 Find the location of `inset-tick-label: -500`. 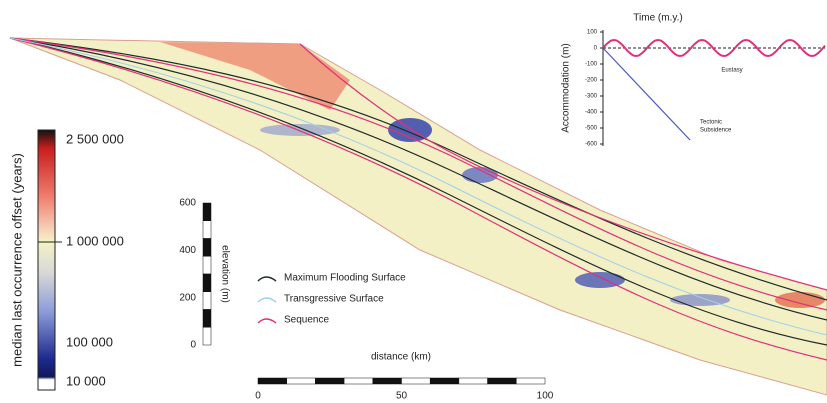

inset-tick-label: -500 is located at coordinates (591, 129).